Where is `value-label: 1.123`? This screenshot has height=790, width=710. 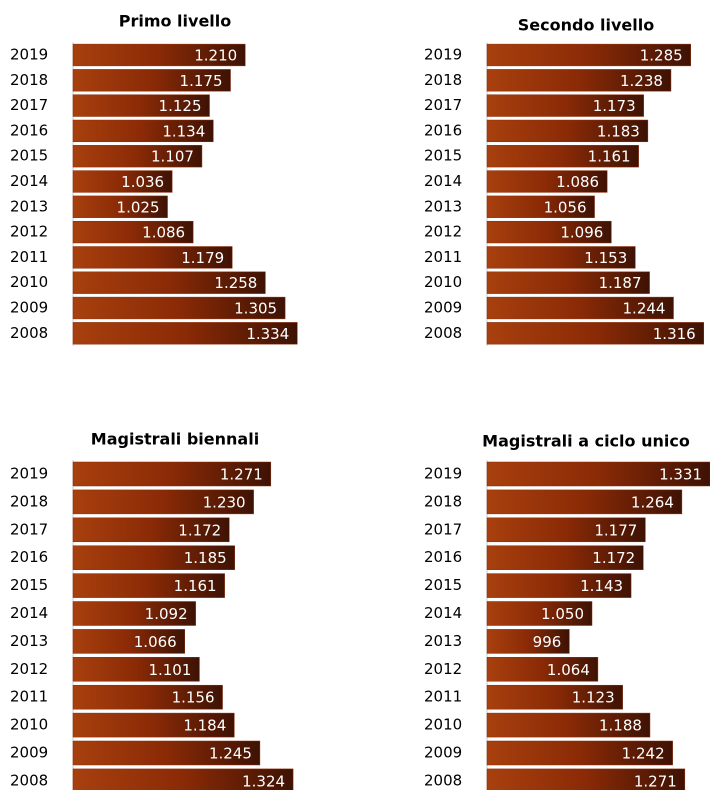 value-label: 1.123 is located at coordinates (593, 698).